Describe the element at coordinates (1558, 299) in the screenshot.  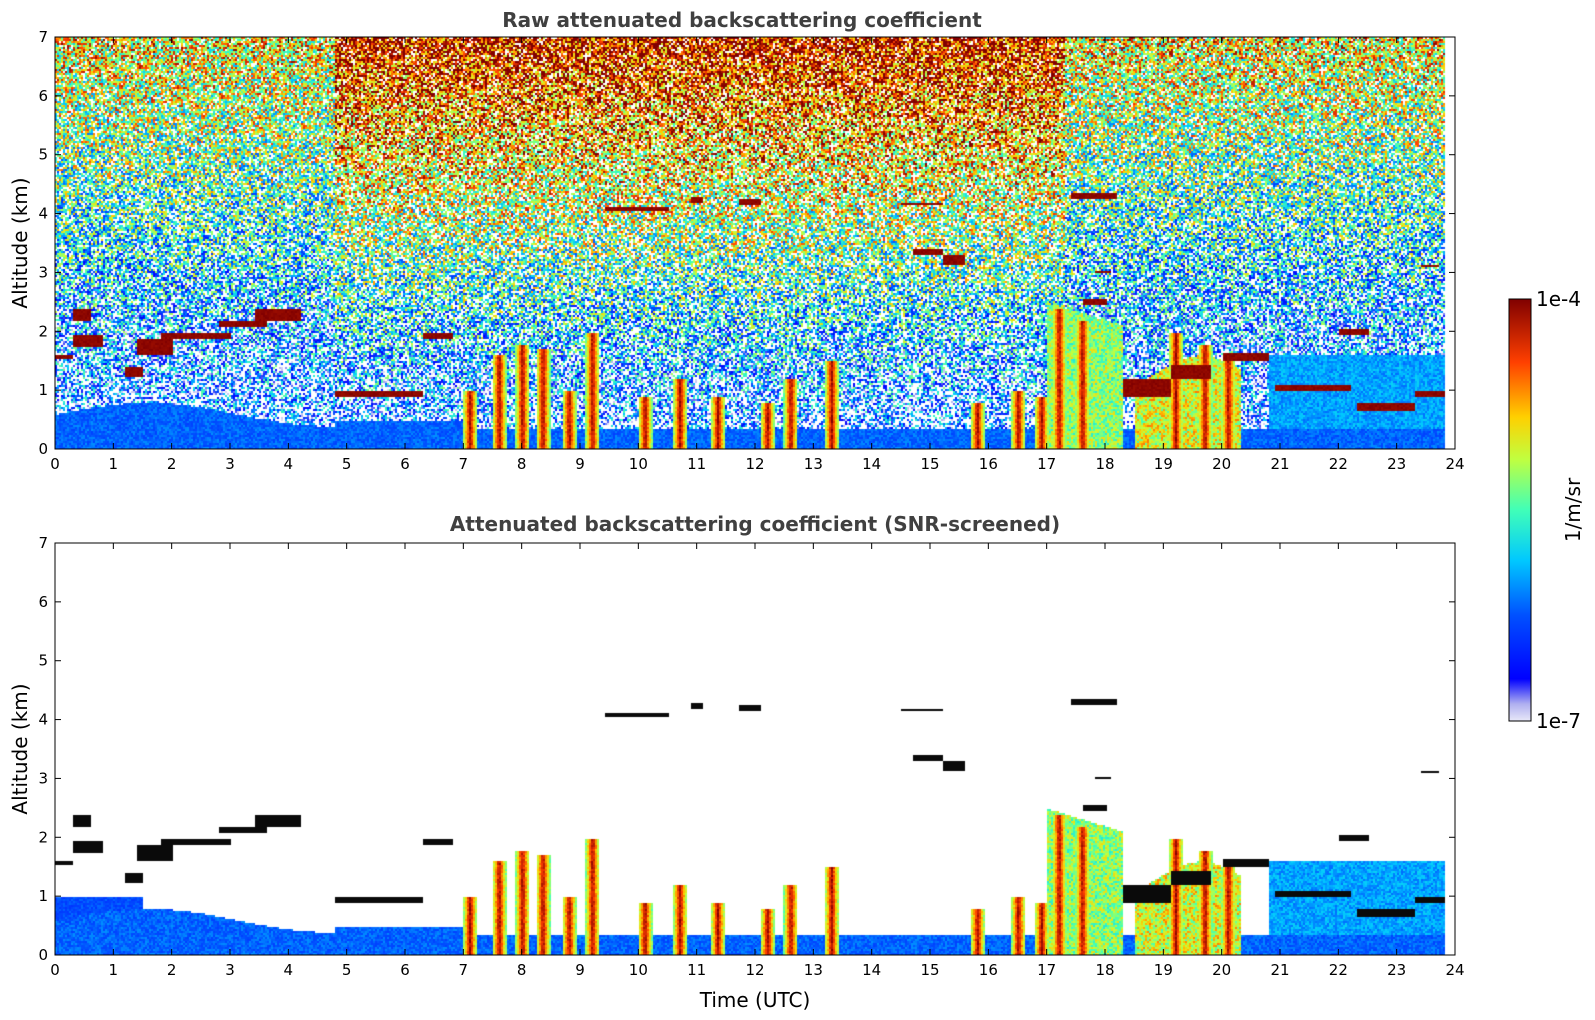
I see `colorbar-max-label: 1e-4` at that location.